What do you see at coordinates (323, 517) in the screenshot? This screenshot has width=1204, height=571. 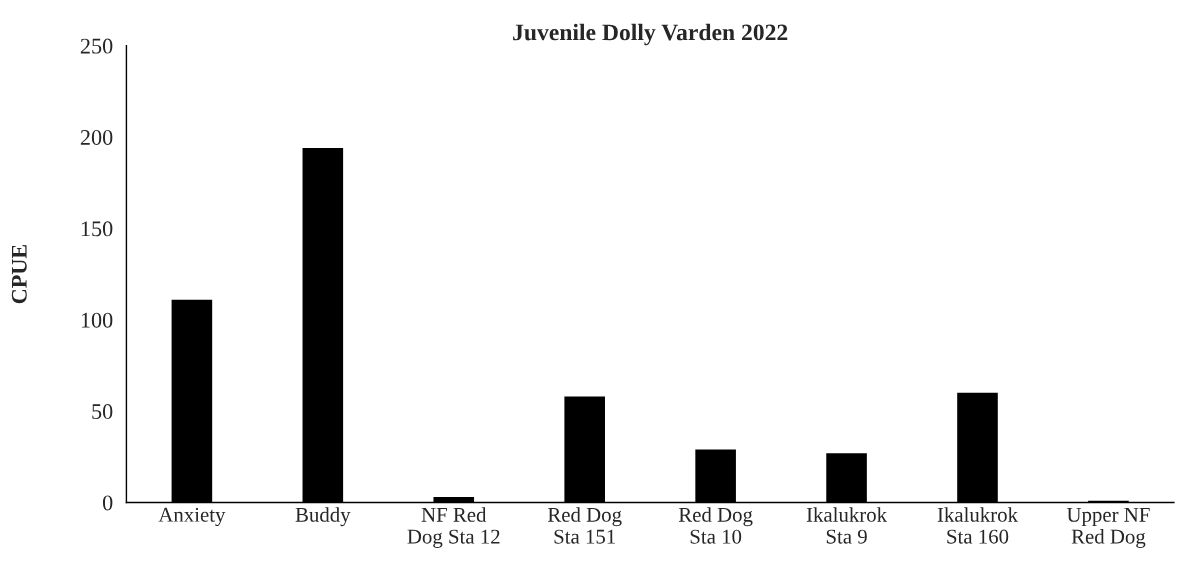 I see `x-tick-label: Buddy` at bounding box center [323, 517].